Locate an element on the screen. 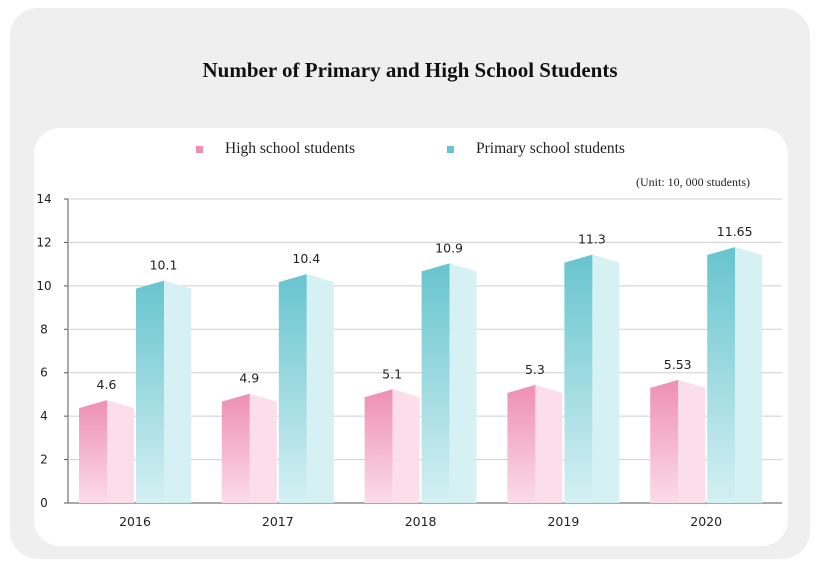  bar-primary-school-2020-right-face is located at coordinates (749, 375).